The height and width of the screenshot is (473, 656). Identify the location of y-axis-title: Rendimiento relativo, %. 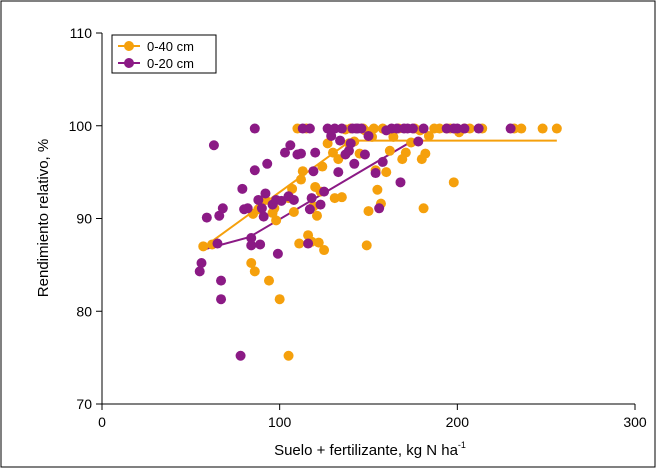
(43, 218).